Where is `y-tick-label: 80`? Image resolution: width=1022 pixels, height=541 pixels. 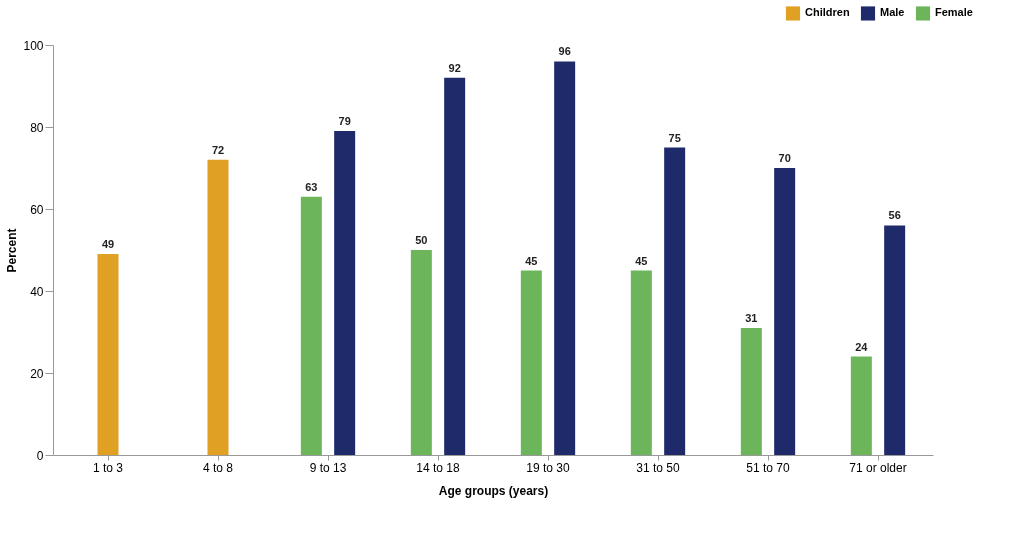
y-tick-label: 80 is located at coordinates (37, 127).